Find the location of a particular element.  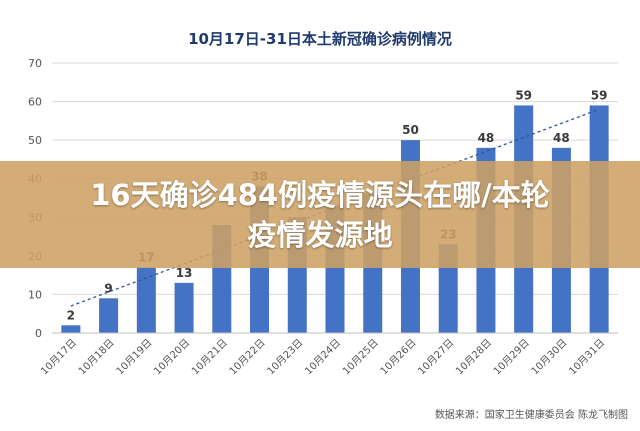

x-tick-label: 10月18日 is located at coordinates (96, 357).